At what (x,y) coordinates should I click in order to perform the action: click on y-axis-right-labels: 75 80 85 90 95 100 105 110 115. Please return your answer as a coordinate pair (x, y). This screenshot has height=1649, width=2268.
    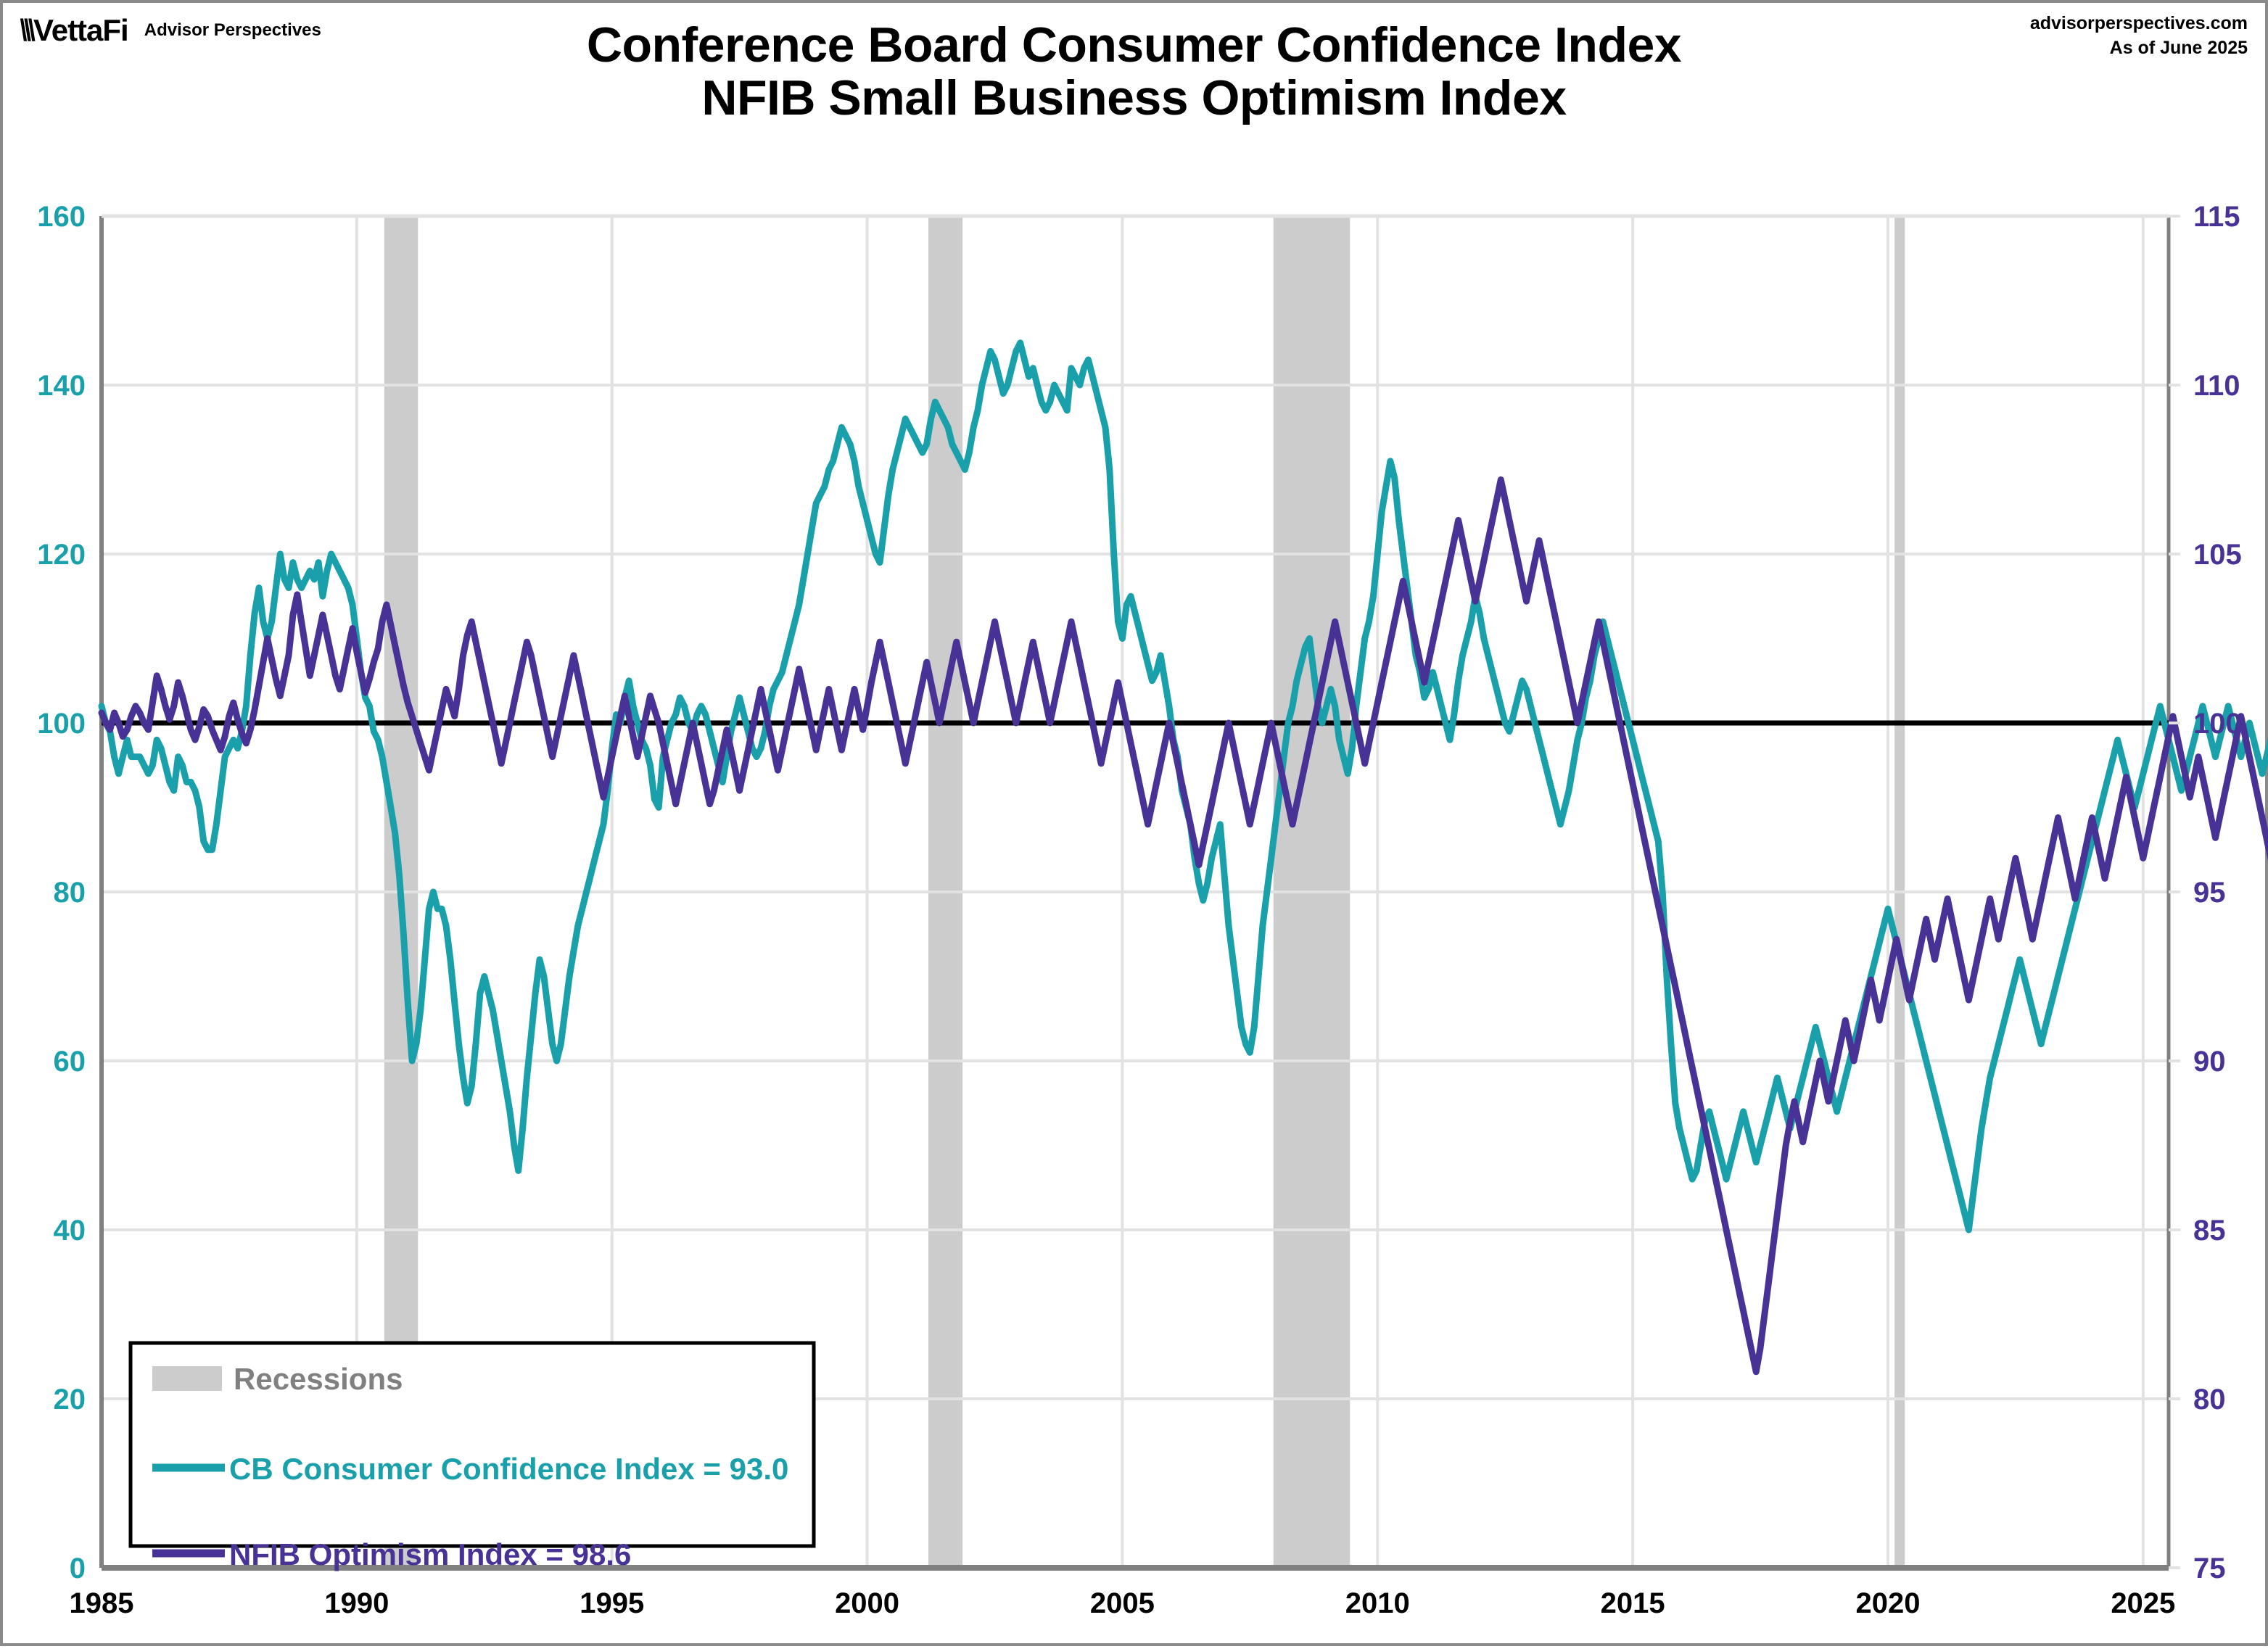
    Looking at the image, I should click on (2205, 892).